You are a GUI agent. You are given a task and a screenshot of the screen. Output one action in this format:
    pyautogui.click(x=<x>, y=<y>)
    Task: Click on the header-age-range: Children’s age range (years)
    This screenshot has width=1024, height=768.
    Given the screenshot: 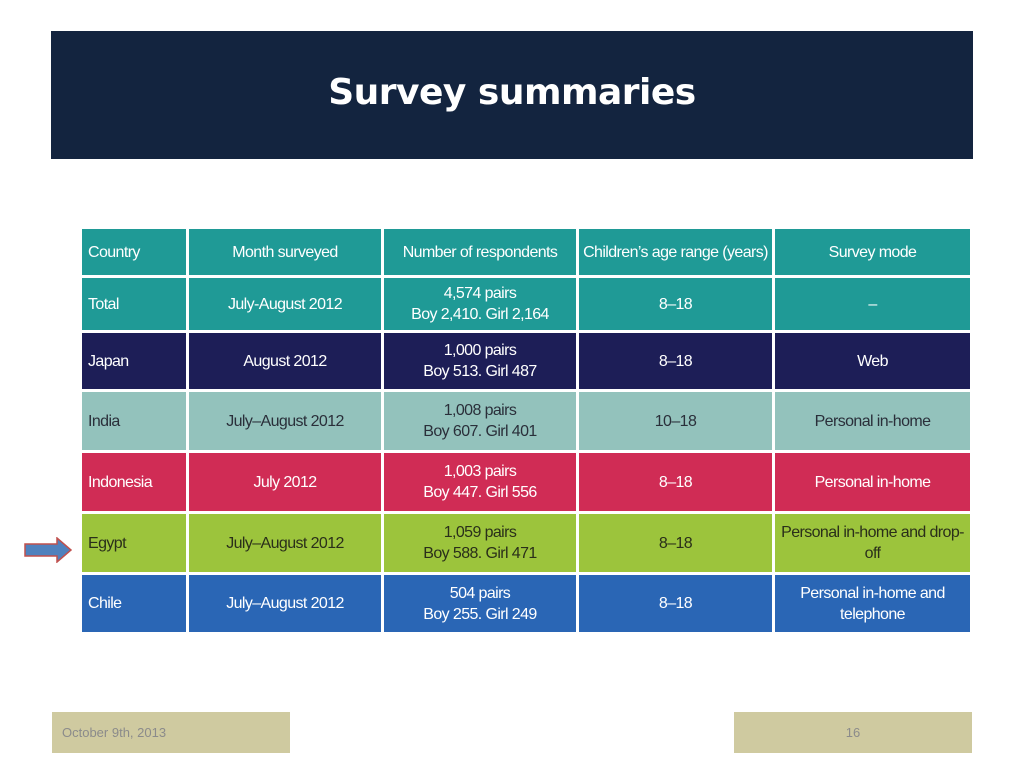 What is the action you would take?
    pyautogui.click(x=675, y=252)
    